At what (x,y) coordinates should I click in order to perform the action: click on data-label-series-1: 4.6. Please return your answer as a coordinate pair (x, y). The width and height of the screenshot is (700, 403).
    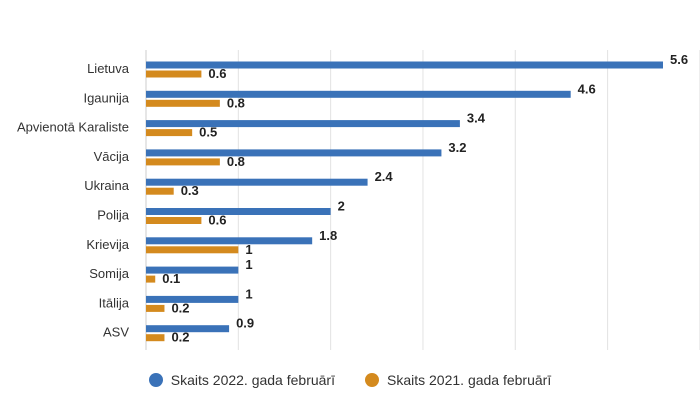
    Looking at the image, I should click on (587, 88).